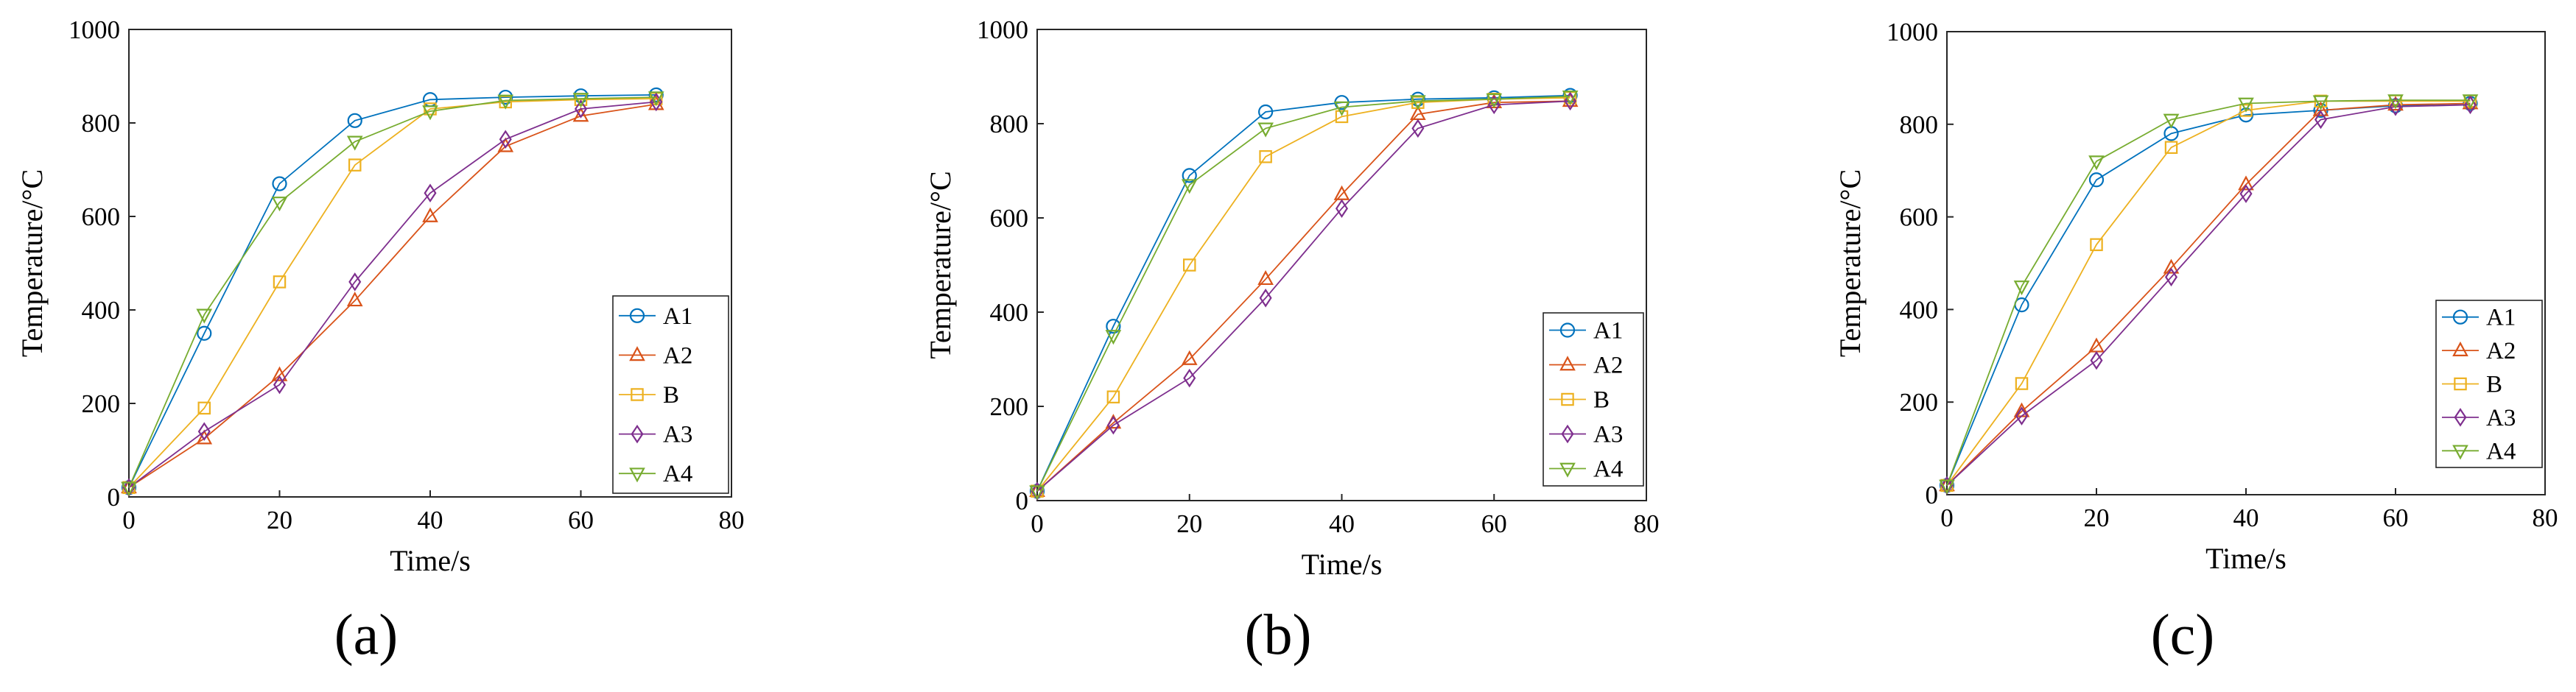  I want to click on y-tick-label: 1000, so click(1002, 29).